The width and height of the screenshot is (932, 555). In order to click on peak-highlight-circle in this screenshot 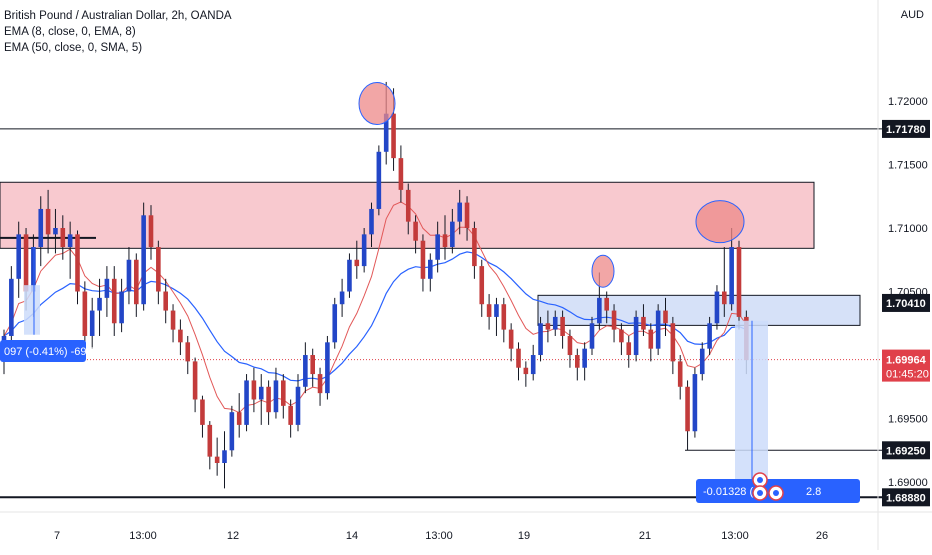, I will do `click(377, 104)`.